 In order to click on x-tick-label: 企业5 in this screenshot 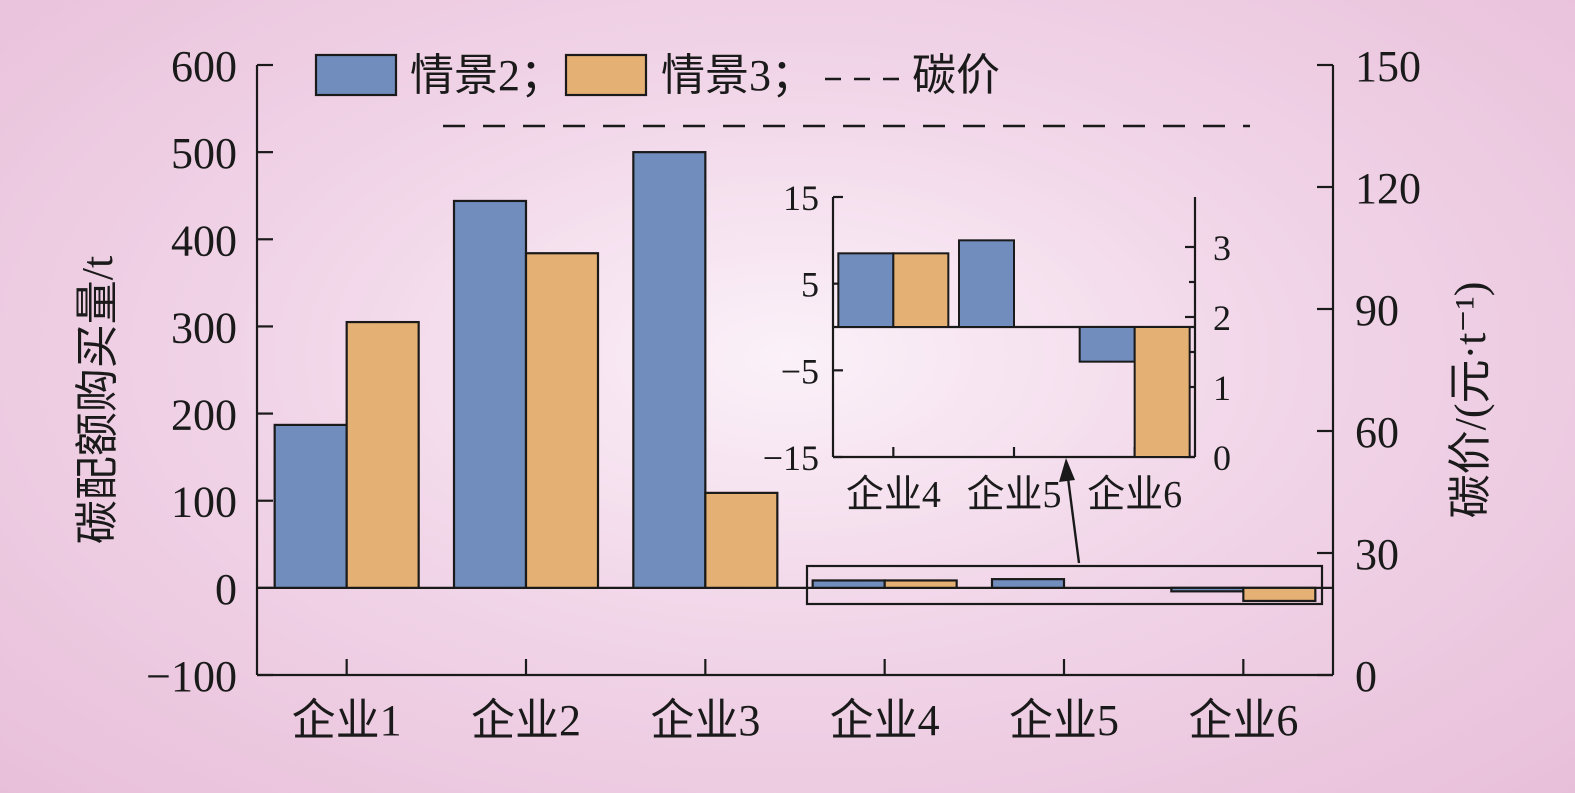, I will do `click(1064, 720)`.